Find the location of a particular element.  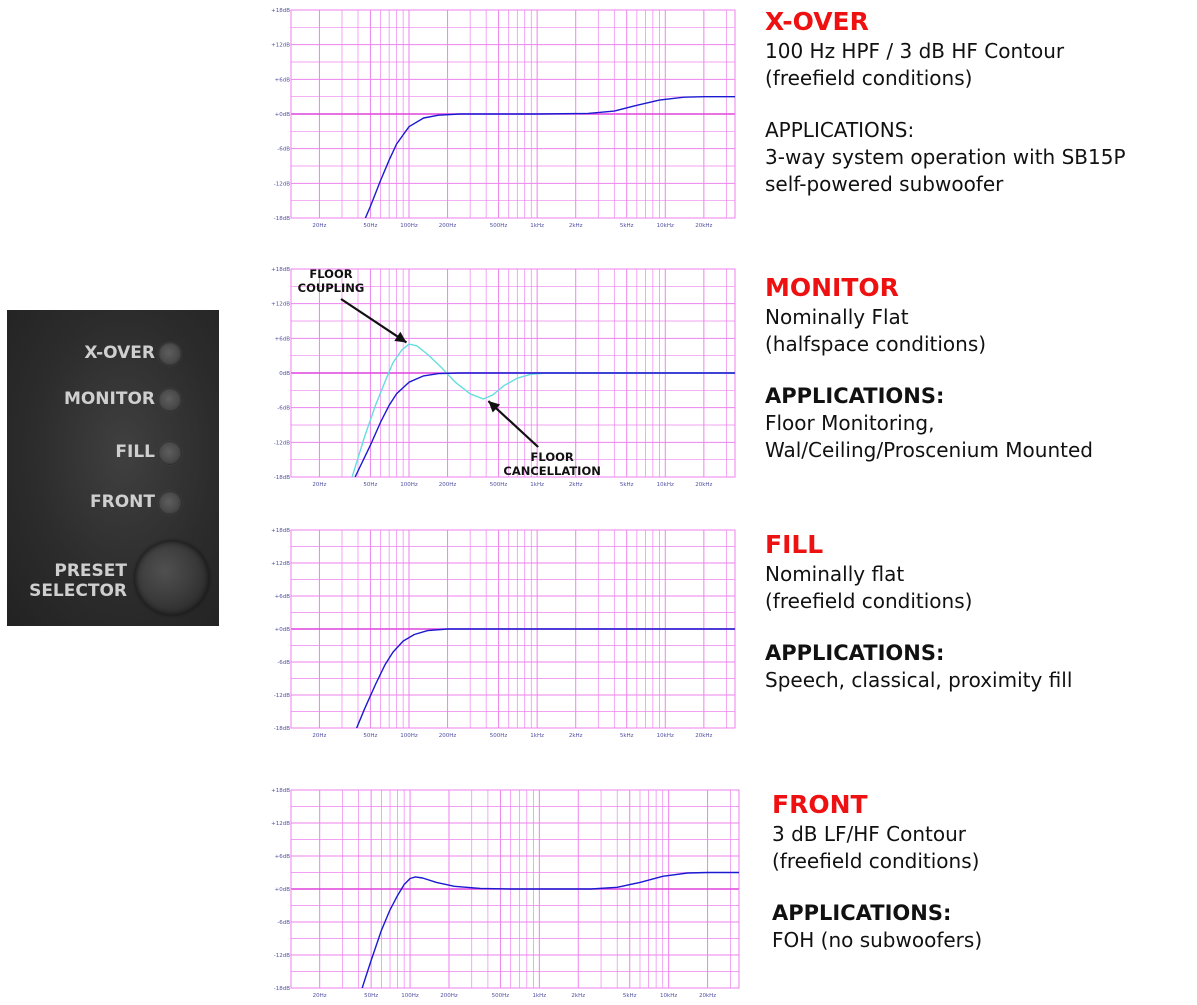

monitor-applications-heading: APPLICATIONS: is located at coordinates (855, 396).